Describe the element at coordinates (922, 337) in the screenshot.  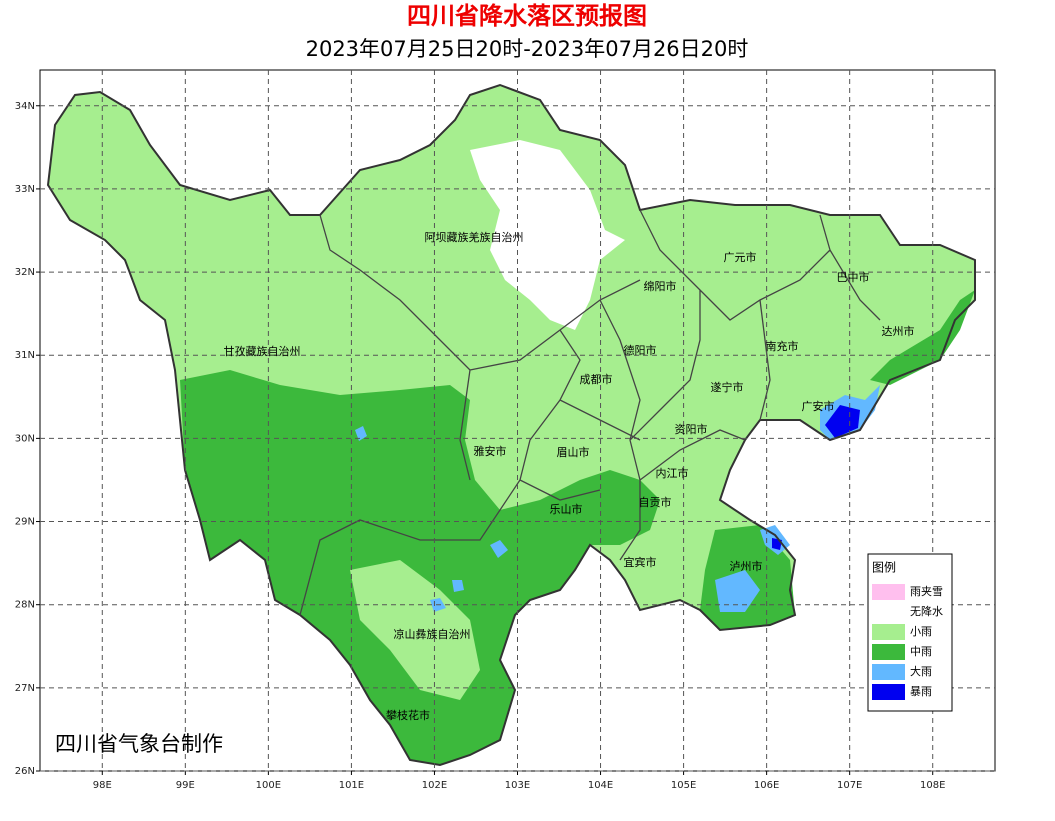
I see `moderate-rain-east` at that location.